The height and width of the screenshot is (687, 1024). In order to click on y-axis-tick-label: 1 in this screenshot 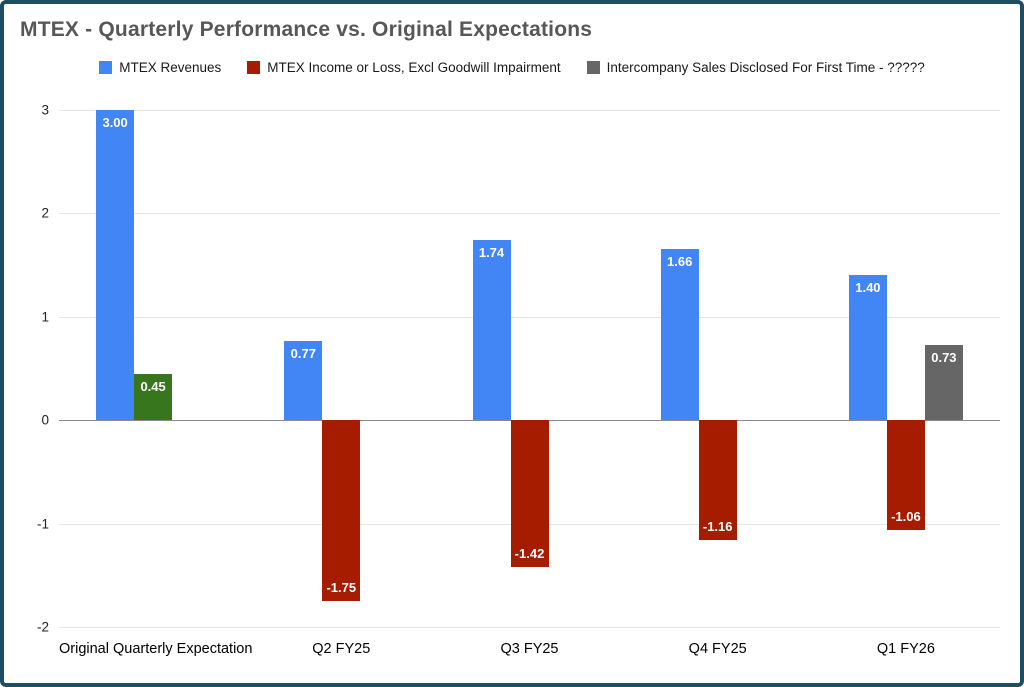, I will do `click(45, 317)`.